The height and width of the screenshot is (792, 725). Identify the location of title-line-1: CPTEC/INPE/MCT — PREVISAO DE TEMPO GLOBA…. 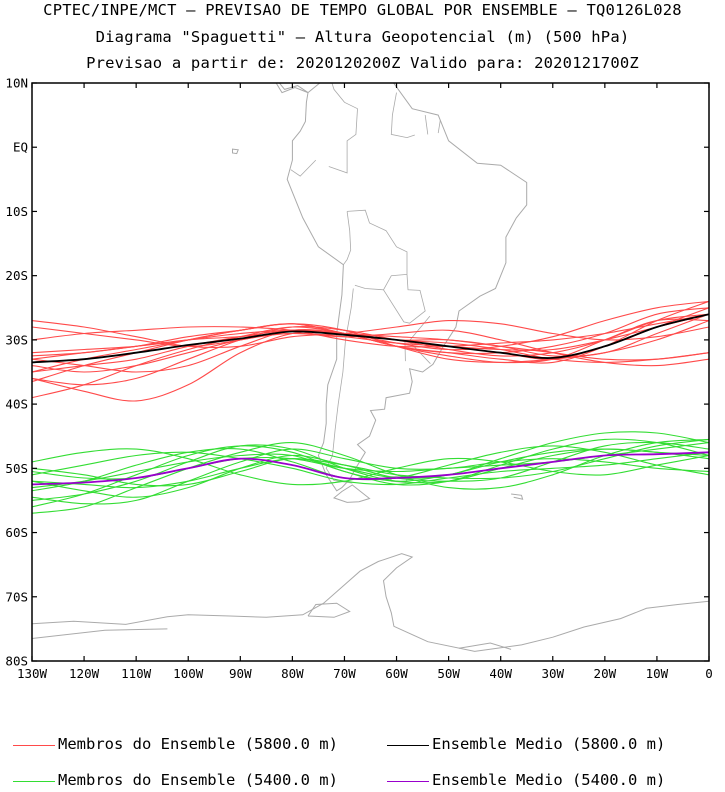
(362, 10).